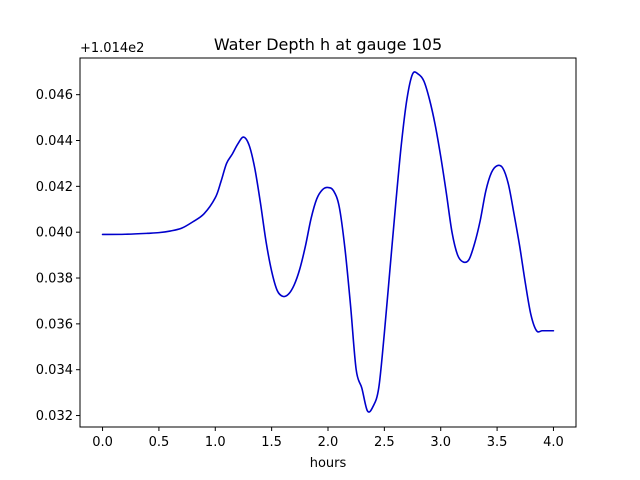 Image resolution: width=640 pixels, height=480 pixels. I want to click on x-tick-label: 3.0, so click(440, 442).